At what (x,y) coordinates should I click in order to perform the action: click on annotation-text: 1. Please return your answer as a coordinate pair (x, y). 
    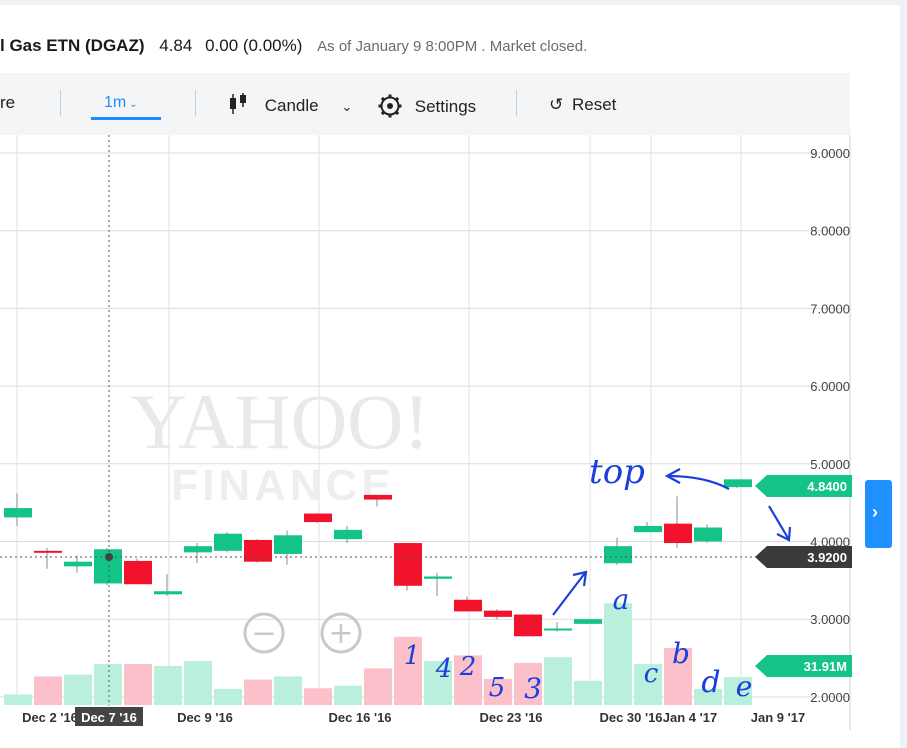
    Looking at the image, I should click on (412, 656).